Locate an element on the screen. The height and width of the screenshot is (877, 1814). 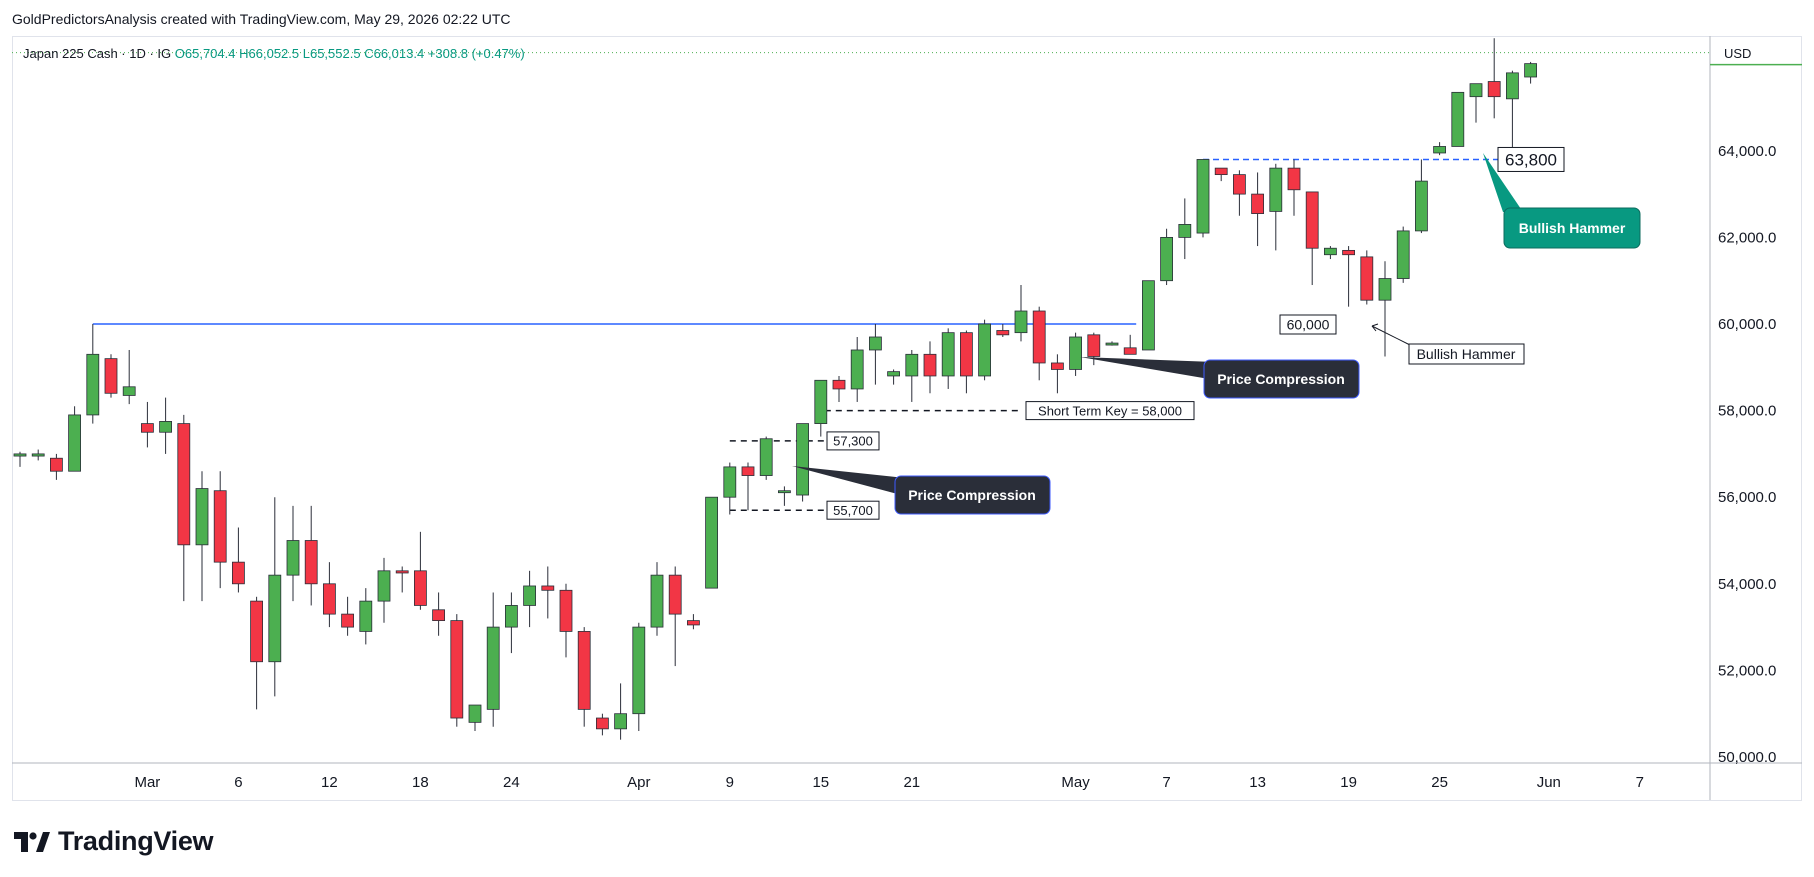
y-tick-label: 64,000.0 is located at coordinates (1747, 151).